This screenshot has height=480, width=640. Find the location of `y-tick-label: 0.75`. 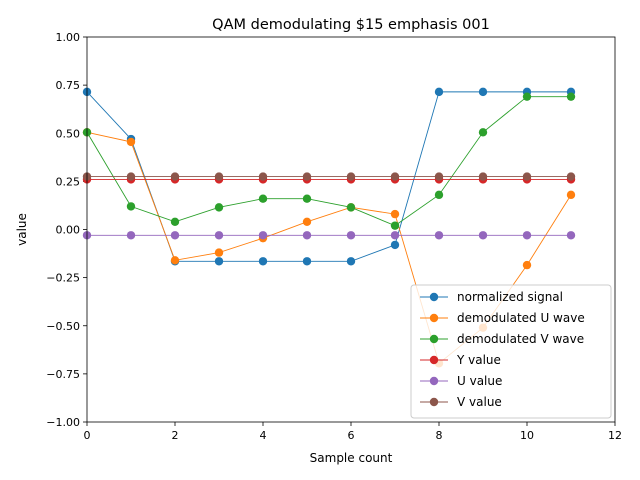

y-tick-label: 0.75 is located at coordinates (68, 85).